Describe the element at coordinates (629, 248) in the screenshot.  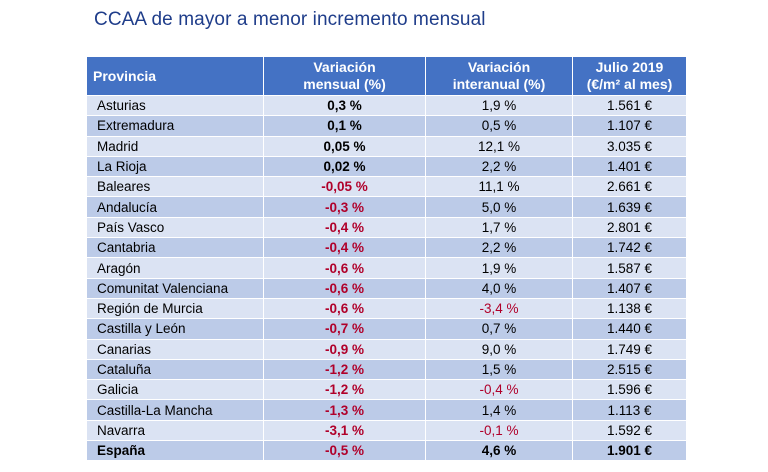
I see `cell-precio: 1.742 €` at that location.